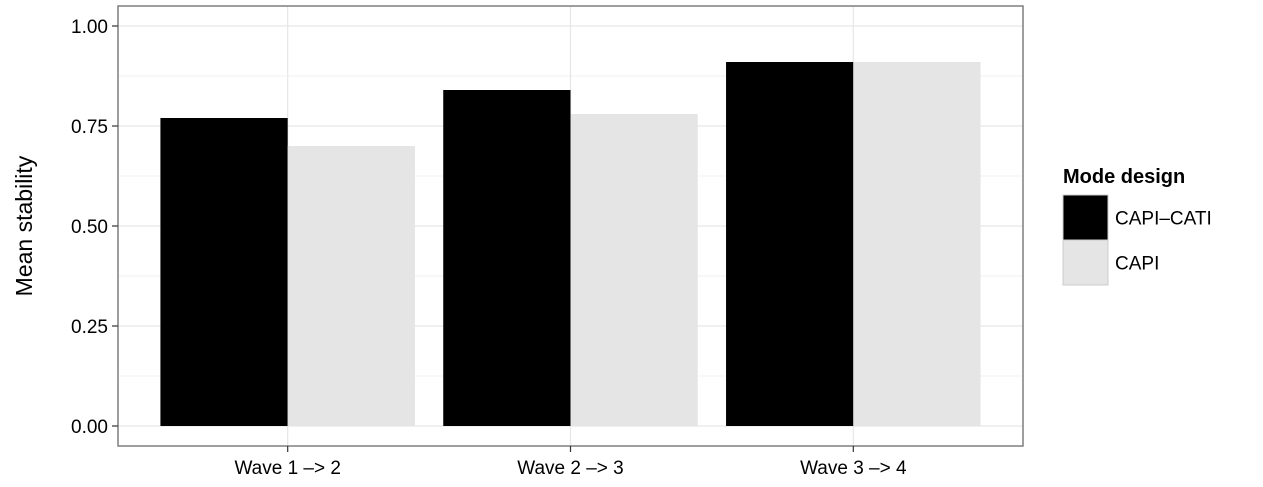 Image resolution: width=1263 pixels, height=487 pixels. Describe the element at coordinates (287, 468) in the screenshot. I see `x-tick-label: Wave 1 –> 2` at that location.